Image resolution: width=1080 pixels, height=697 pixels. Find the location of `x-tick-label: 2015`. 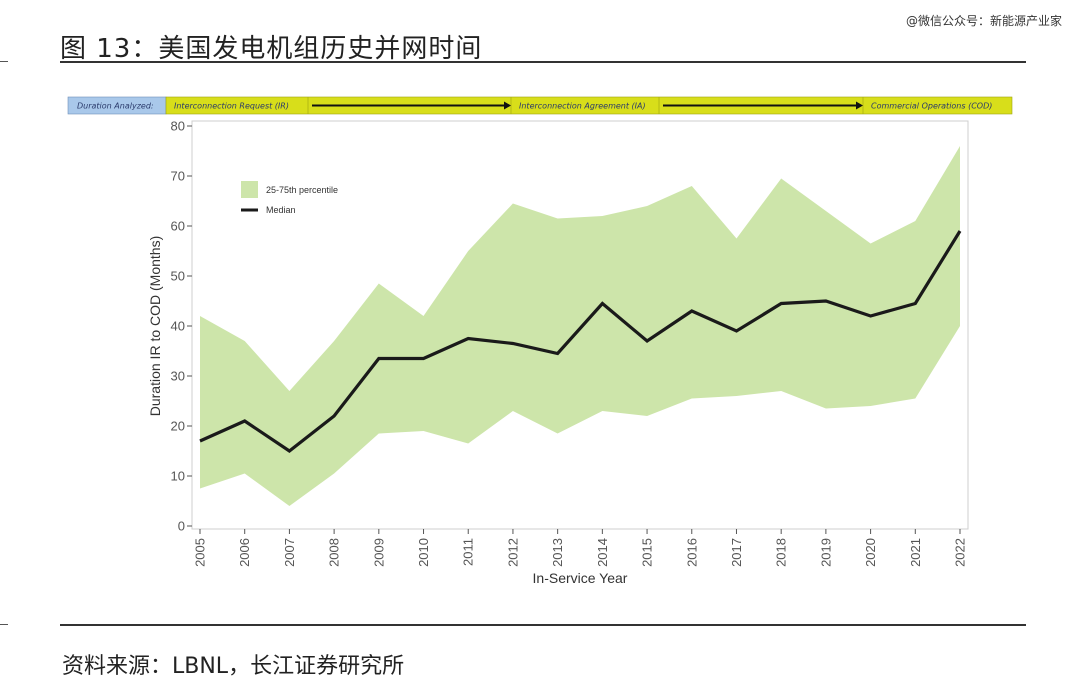

x-tick-label: 2015 is located at coordinates (647, 552).